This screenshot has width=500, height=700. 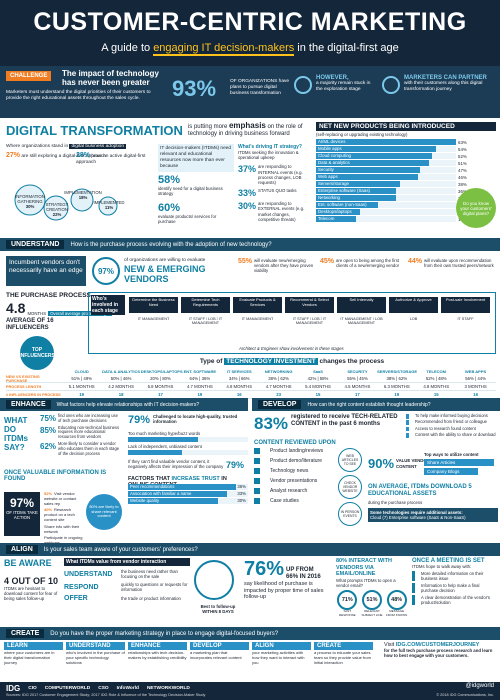 I want to click on tech-cell: 5.1 MONTHS, so click(x=81, y=386).